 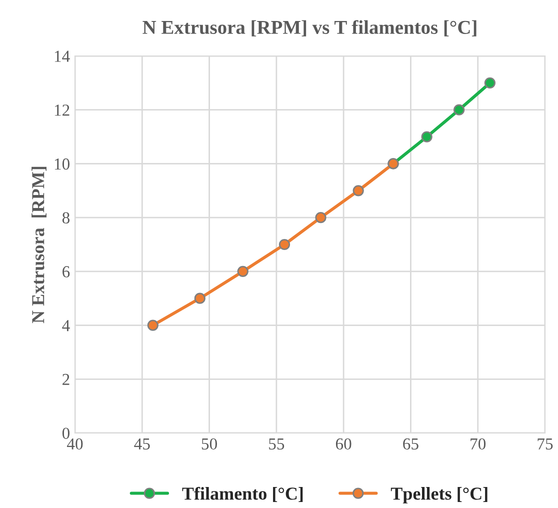 I want to click on x-tick-label: 55, so click(x=276, y=444).